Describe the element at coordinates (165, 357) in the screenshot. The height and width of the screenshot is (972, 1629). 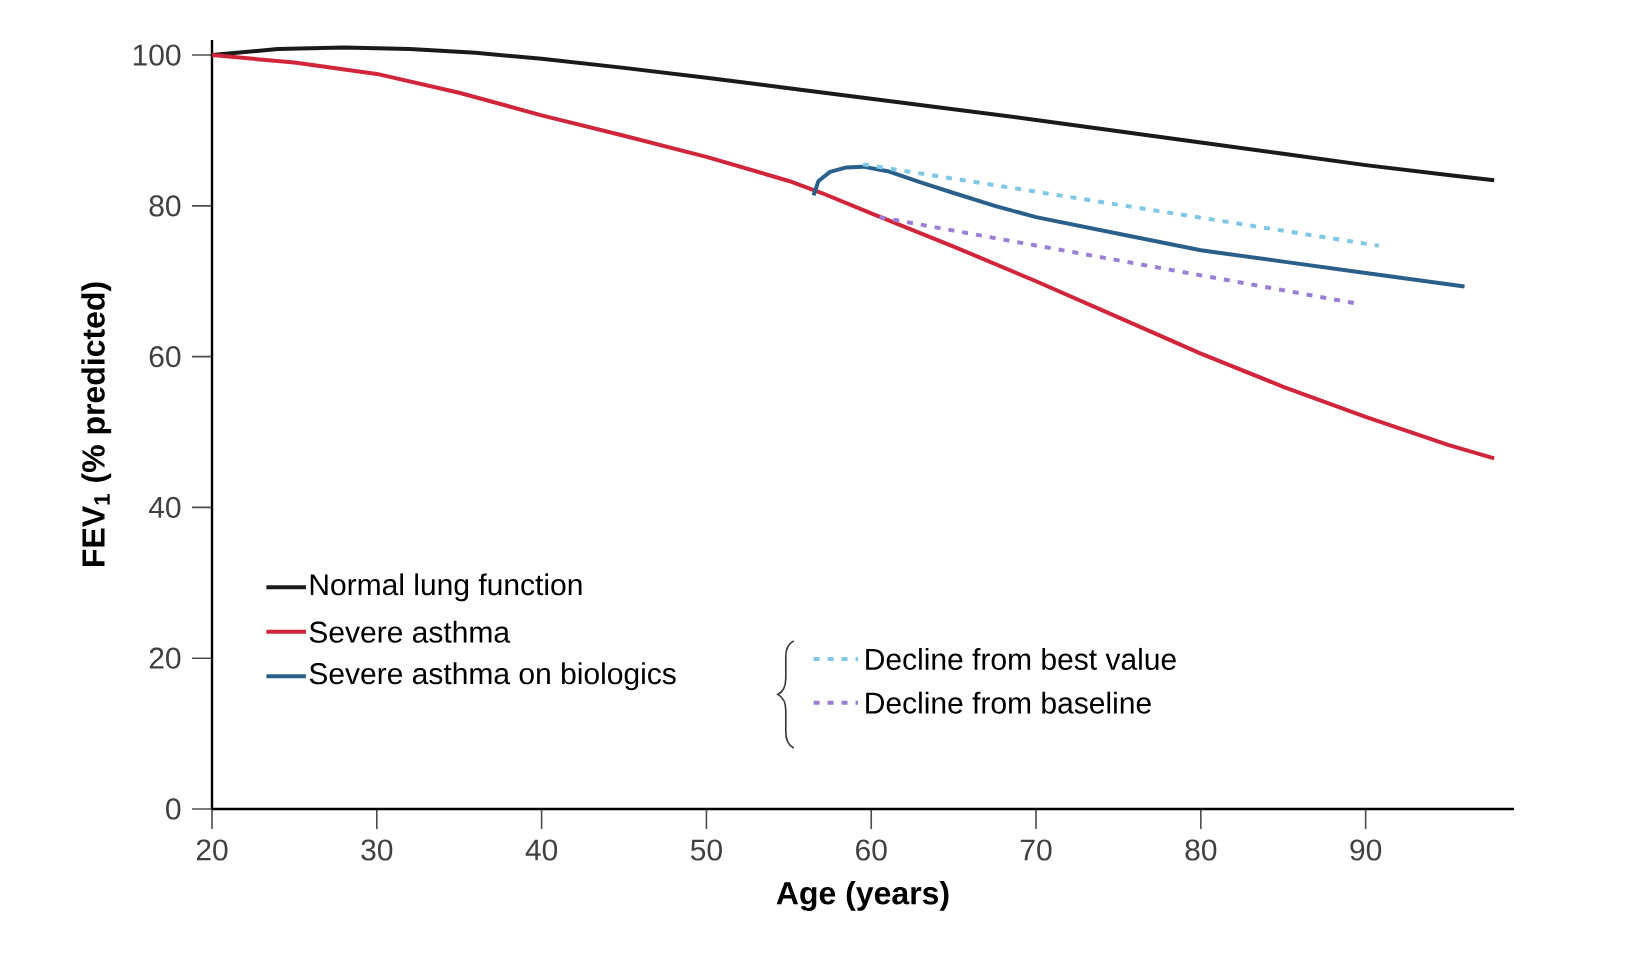
I see `y-tick-label: 60` at that location.